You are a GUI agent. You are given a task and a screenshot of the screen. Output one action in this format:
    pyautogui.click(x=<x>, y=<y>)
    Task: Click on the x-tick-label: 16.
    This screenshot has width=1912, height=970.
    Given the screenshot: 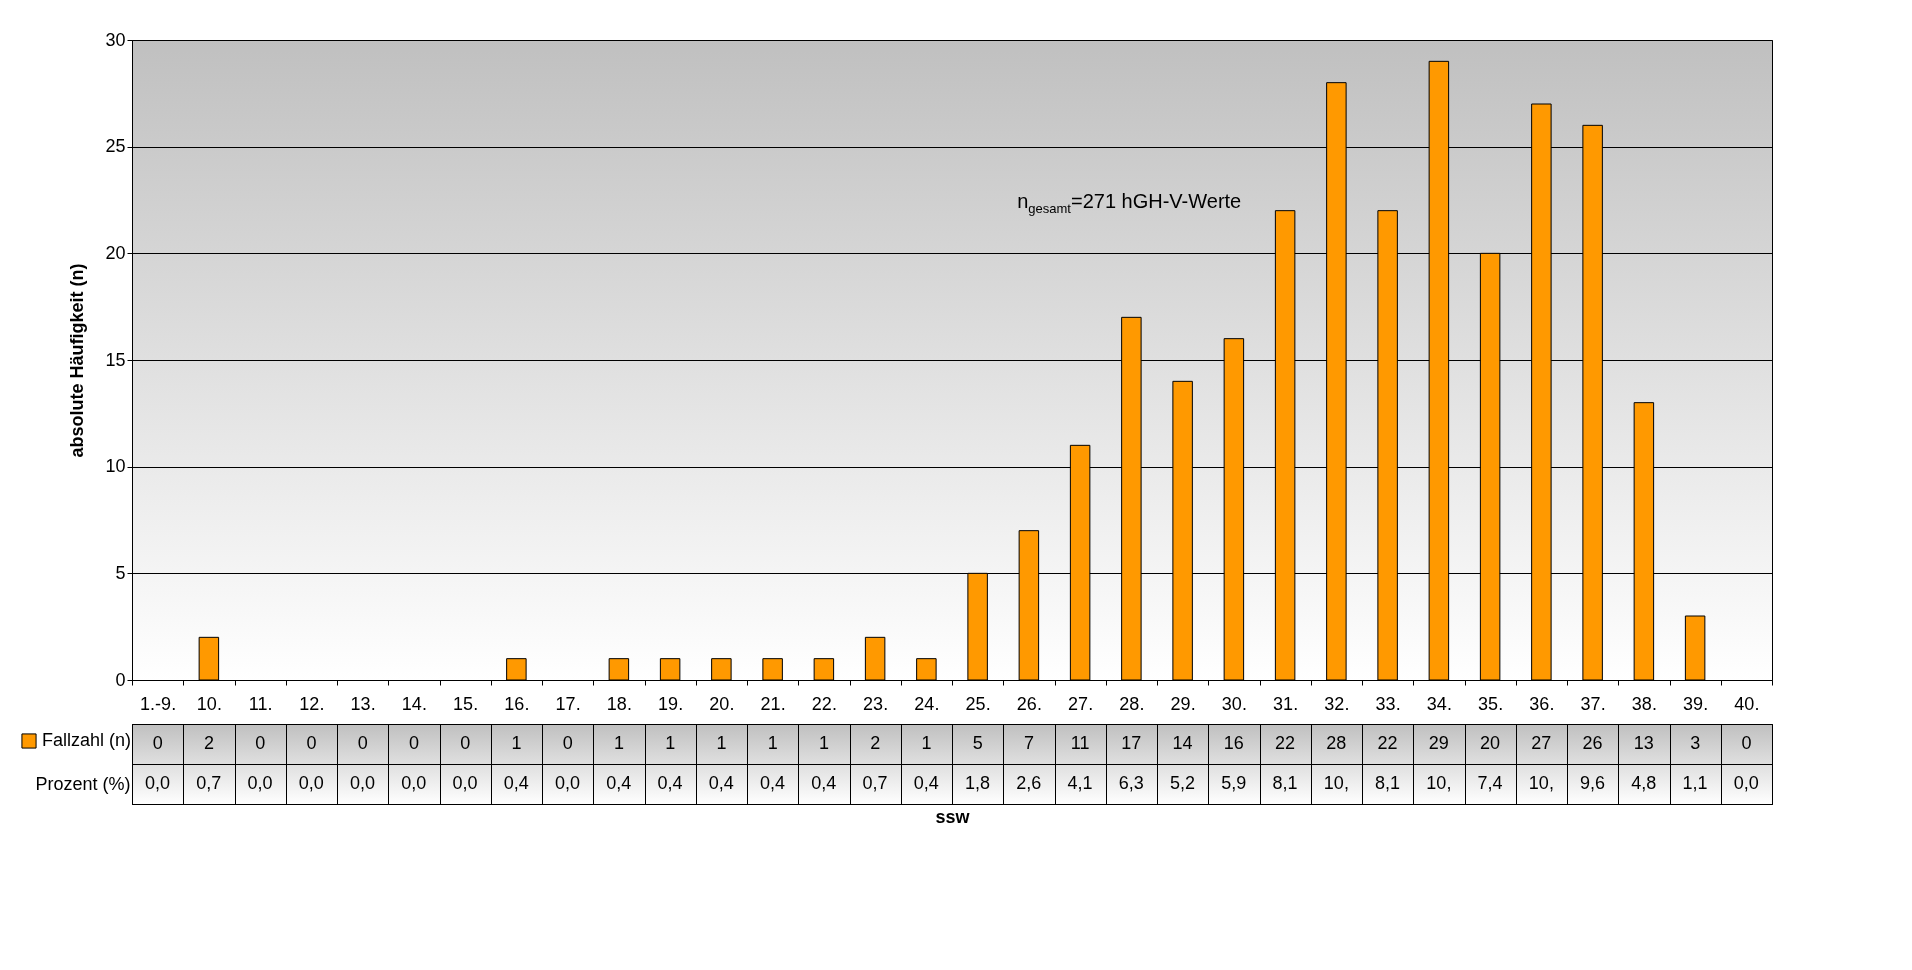 What is the action you would take?
    pyautogui.click(x=517, y=703)
    